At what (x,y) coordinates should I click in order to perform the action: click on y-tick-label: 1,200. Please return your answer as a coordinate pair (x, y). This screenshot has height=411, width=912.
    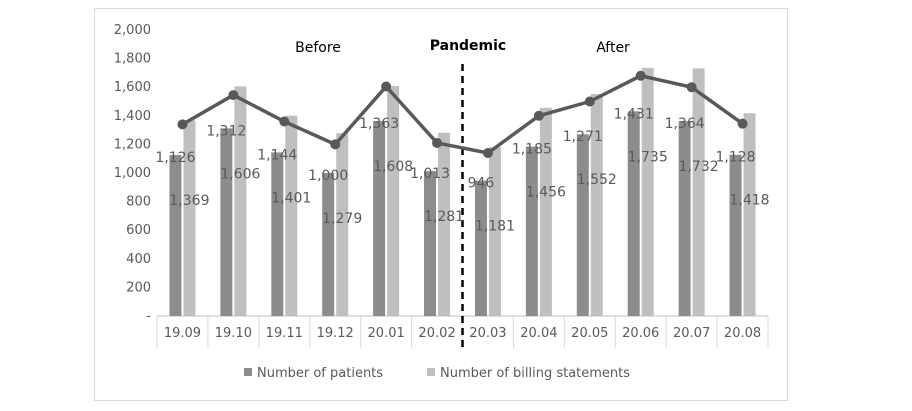
    Looking at the image, I should click on (132, 144).